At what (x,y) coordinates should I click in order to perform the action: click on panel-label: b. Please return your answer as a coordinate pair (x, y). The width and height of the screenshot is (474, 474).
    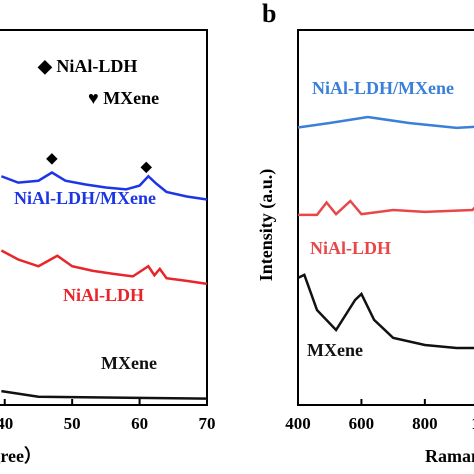
    Looking at the image, I should click on (269, 14).